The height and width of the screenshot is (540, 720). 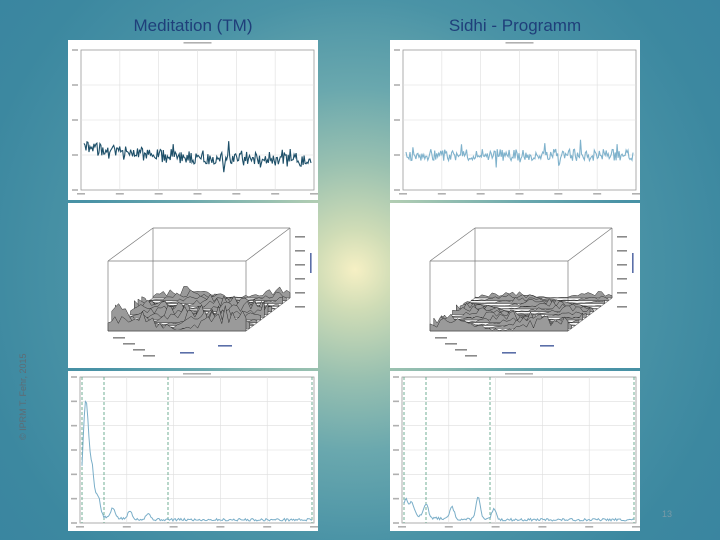 I want to click on right-power-spectrum-plot, so click(x=516, y=450).